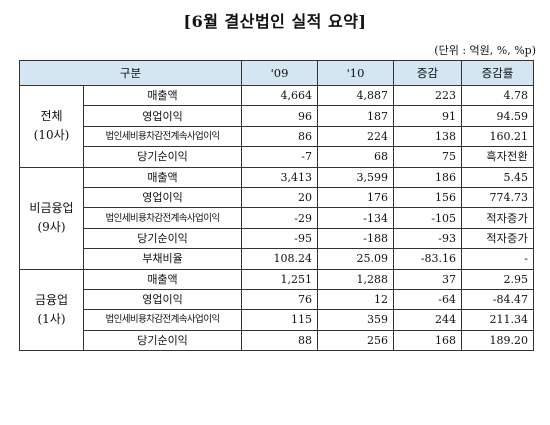 The width and height of the screenshot is (550, 425). Describe the element at coordinates (356, 259) in the screenshot. I see `value-2010: 25.09` at that location.